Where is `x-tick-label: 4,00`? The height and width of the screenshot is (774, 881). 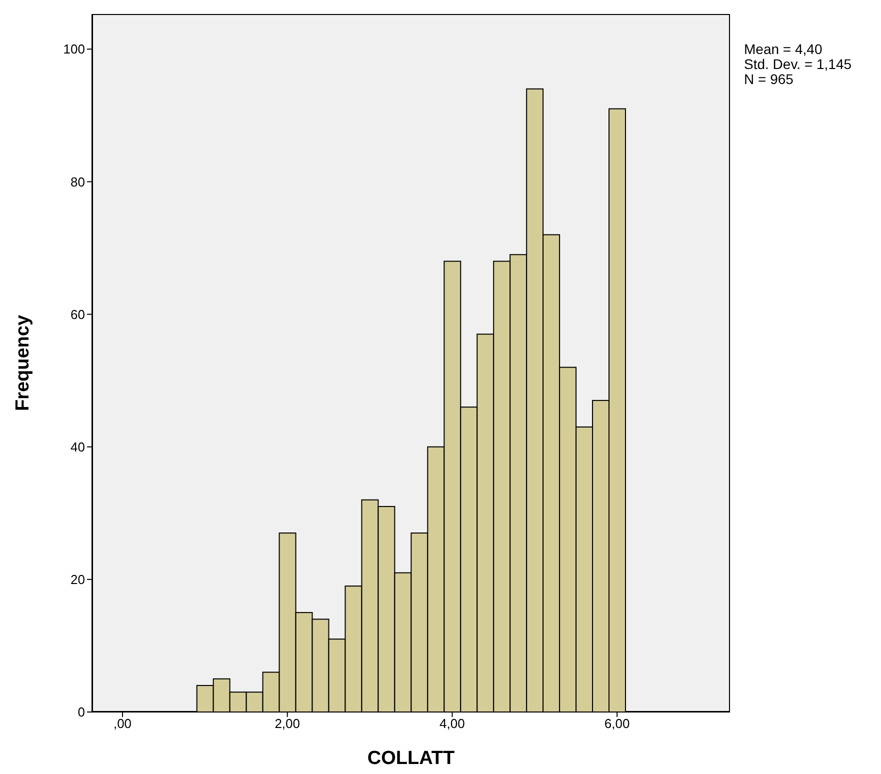 x-tick-label: 4,00 is located at coordinates (452, 724).